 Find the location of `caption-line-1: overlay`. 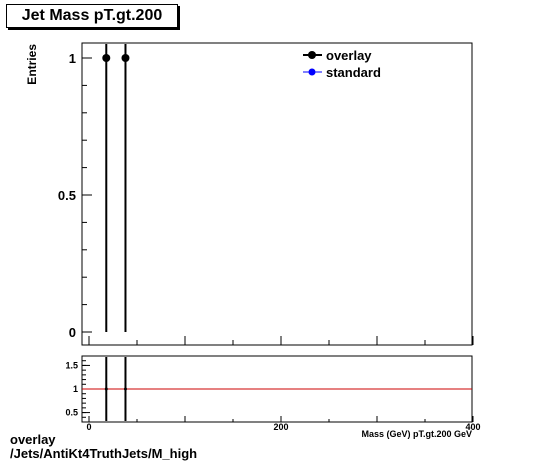

caption-line-1: overlay is located at coordinates (33, 439).